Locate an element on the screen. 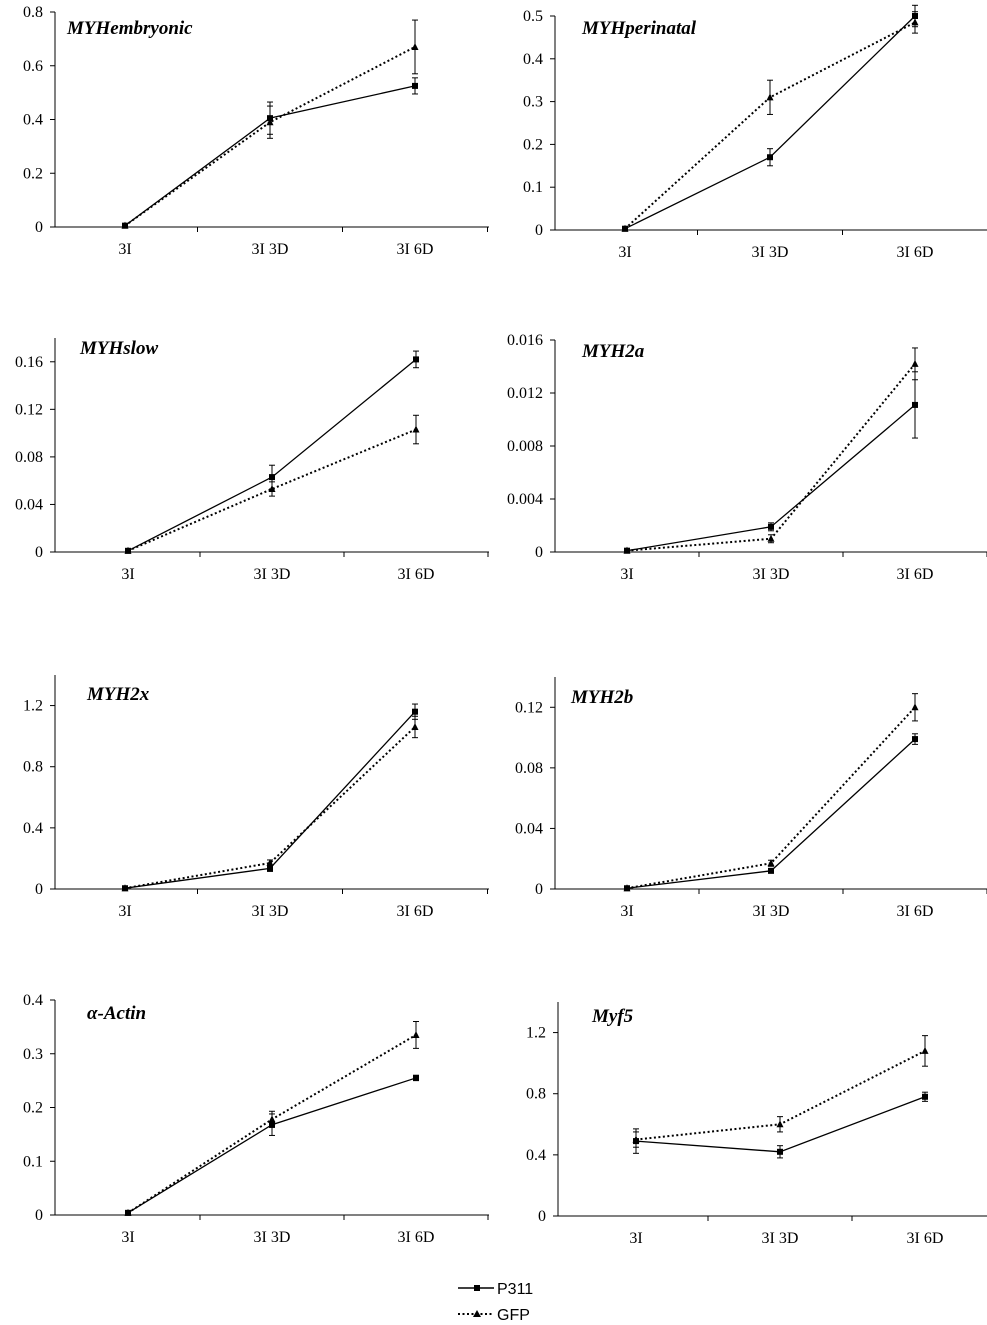  legend-gfp-marker is located at coordinates (477, 1313).